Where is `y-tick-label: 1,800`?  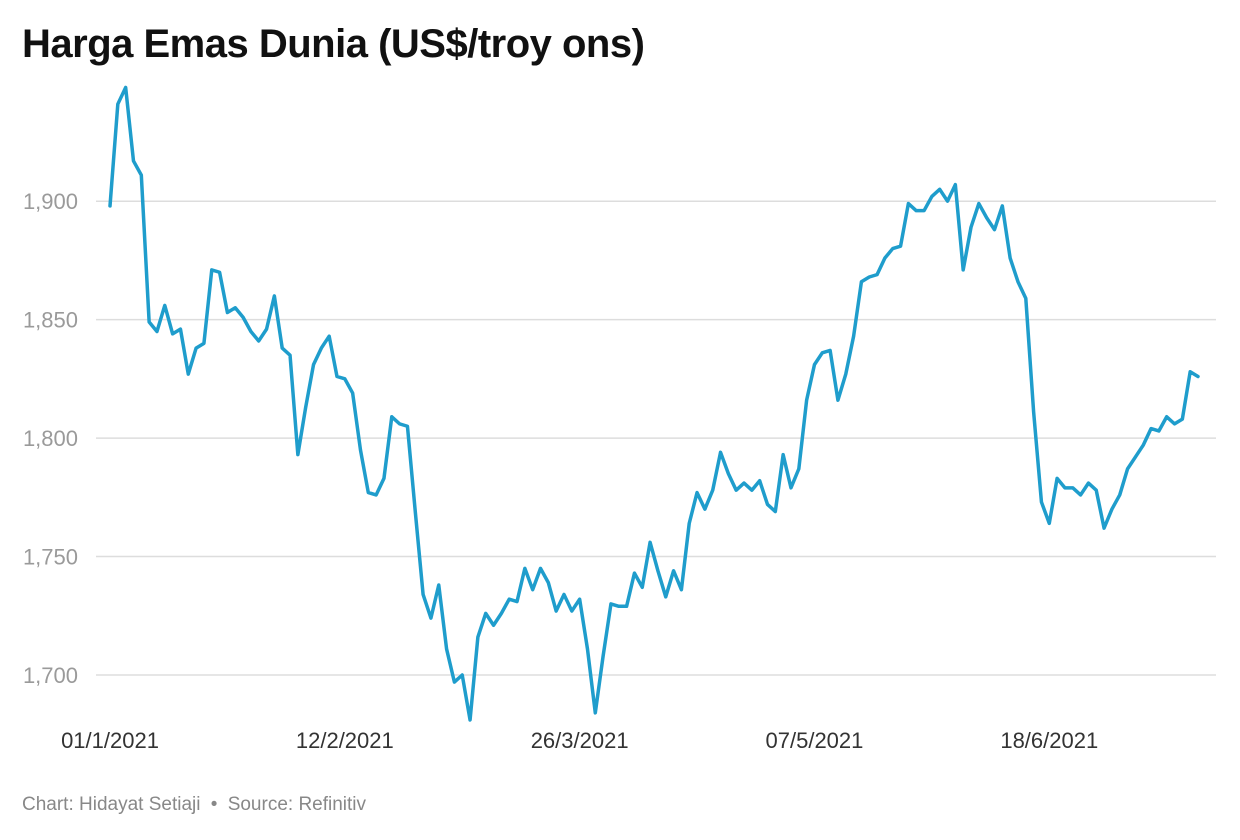
y-tick-label: 1,800 is located at coordinates (50, 438).